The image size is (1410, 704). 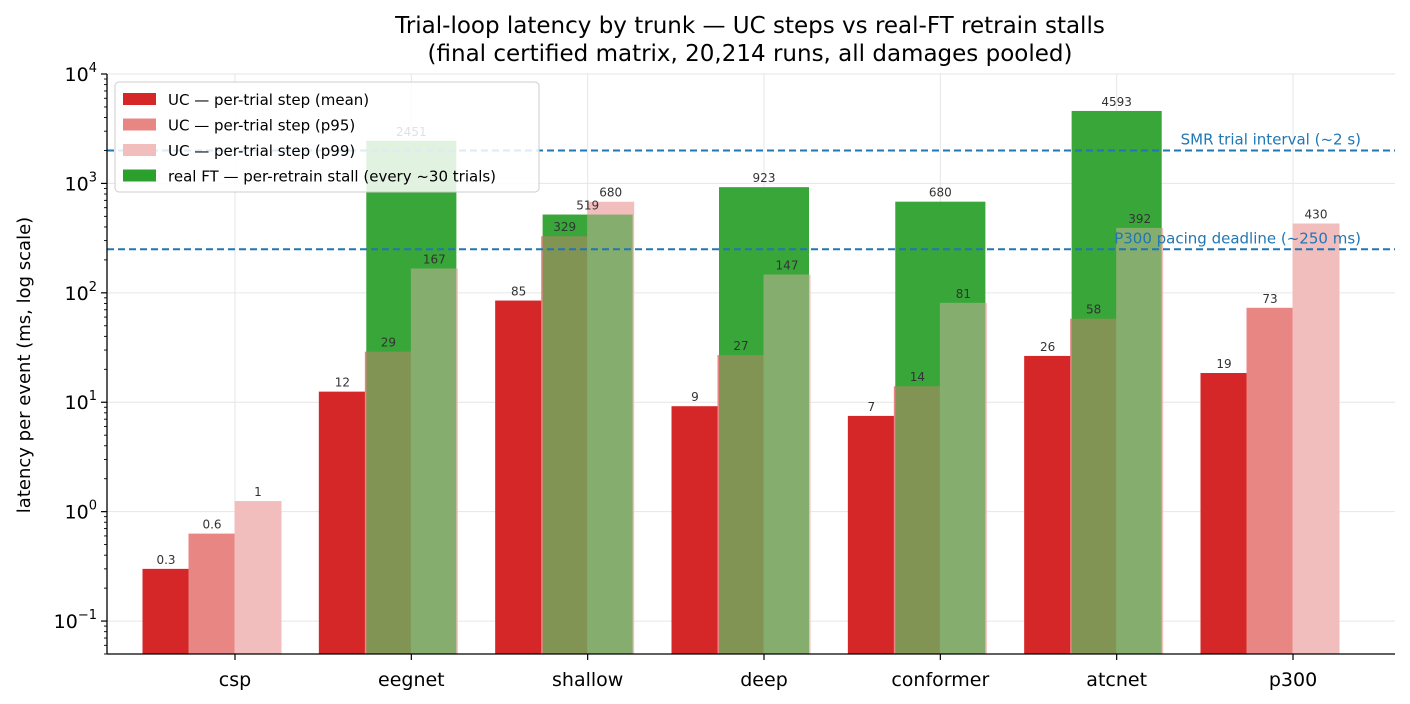 I want to click on y-tick-label: 10², so click(x=81, y=292).